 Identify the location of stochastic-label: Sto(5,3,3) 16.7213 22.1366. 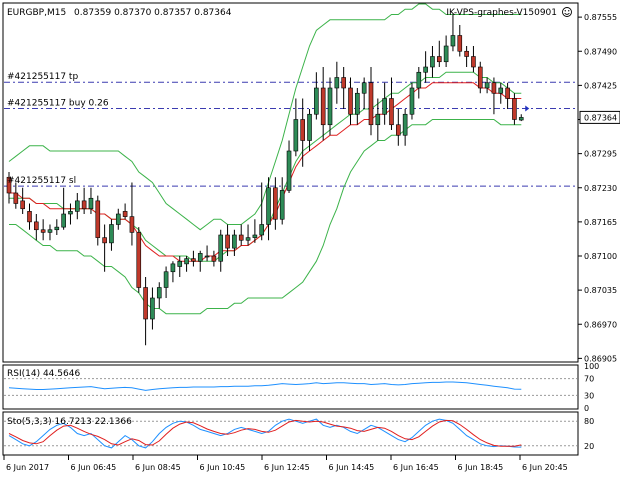
(69, 422).